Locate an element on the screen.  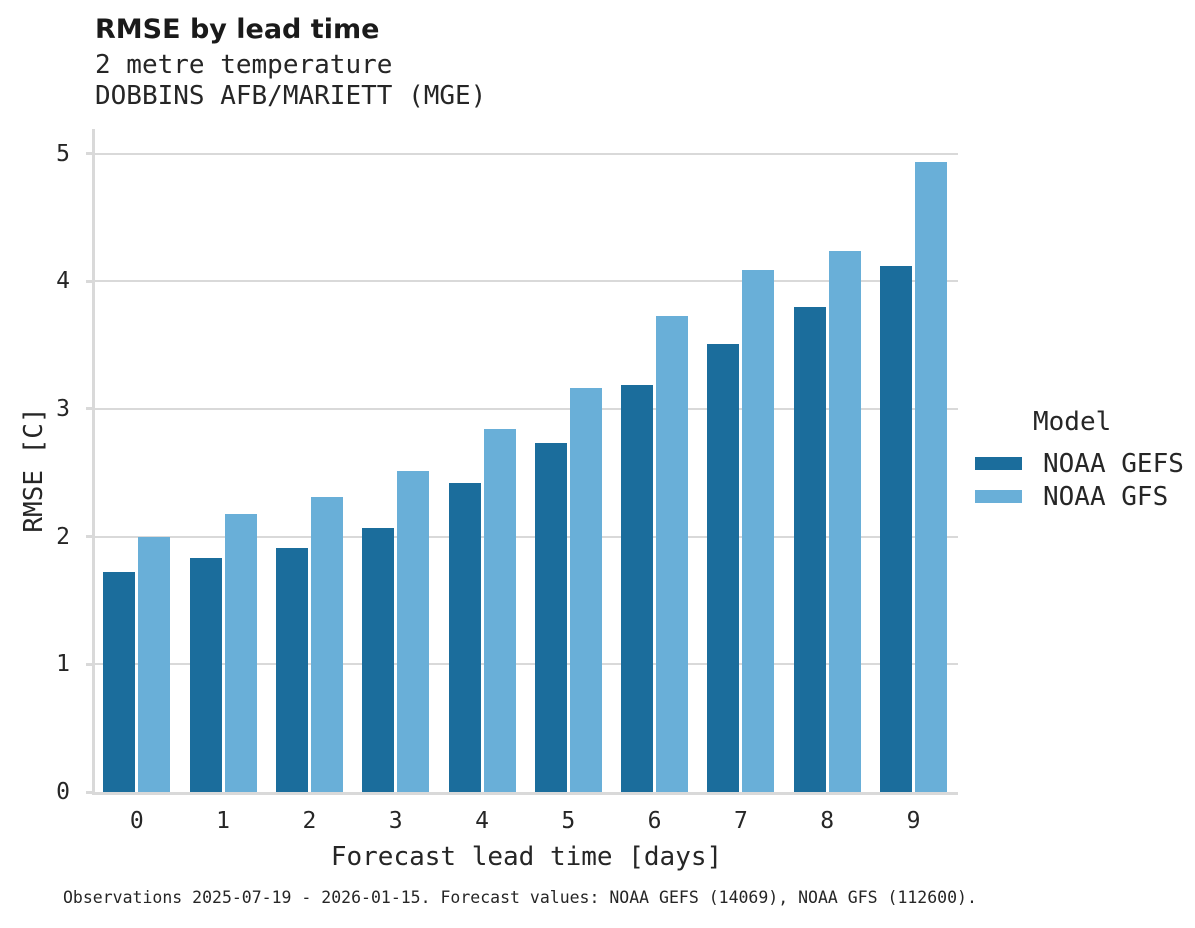
legend-entries: NOAA GEFS NOAA GFS is located at coordinates (1079, 480).